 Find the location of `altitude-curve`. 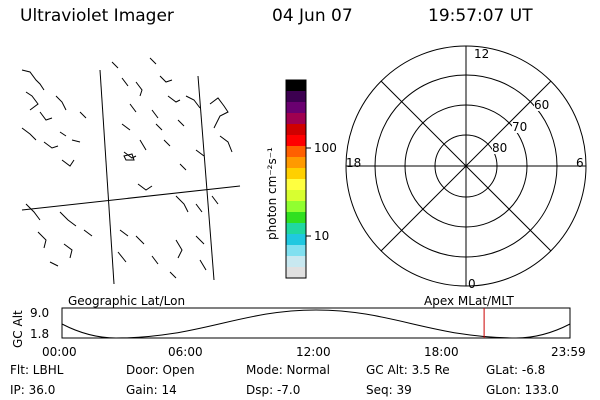

altitude-curve is located at coordinates (316, 324).